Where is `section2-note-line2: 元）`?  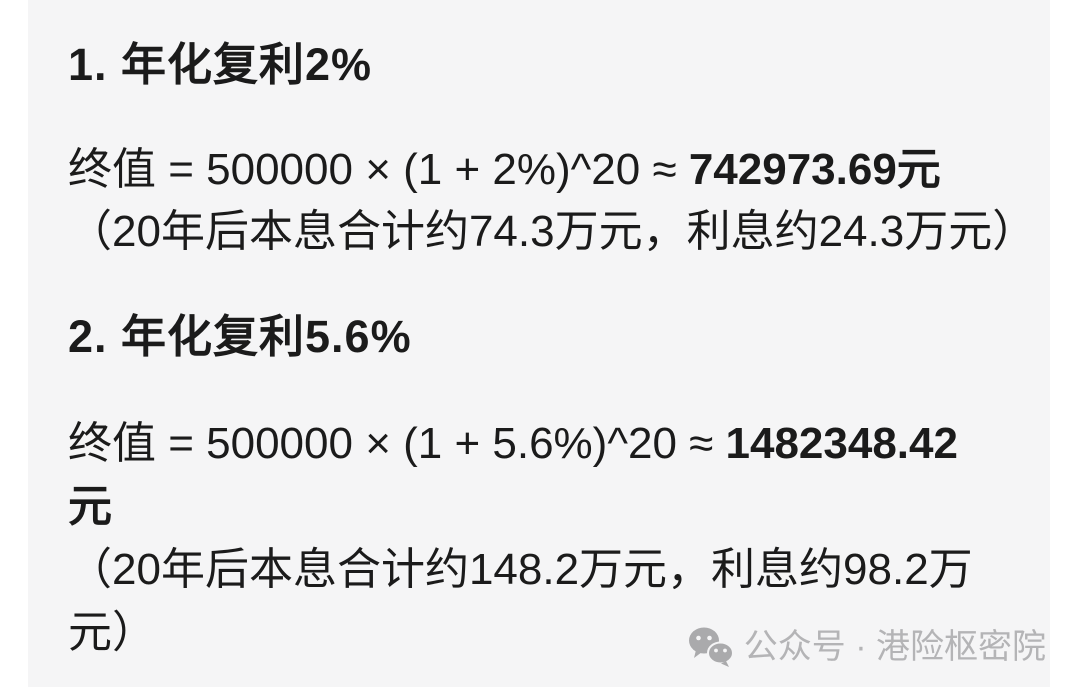 section2-note-line2: 元） is located at coordinates (112, 632).